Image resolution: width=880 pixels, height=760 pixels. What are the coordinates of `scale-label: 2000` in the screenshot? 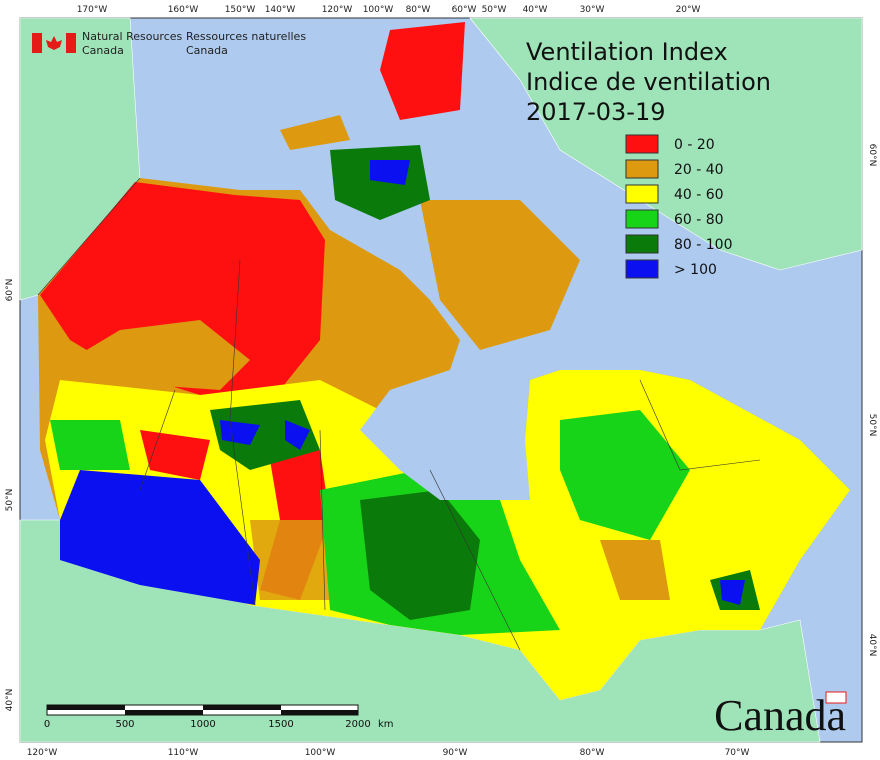 It's located at (357, 724).